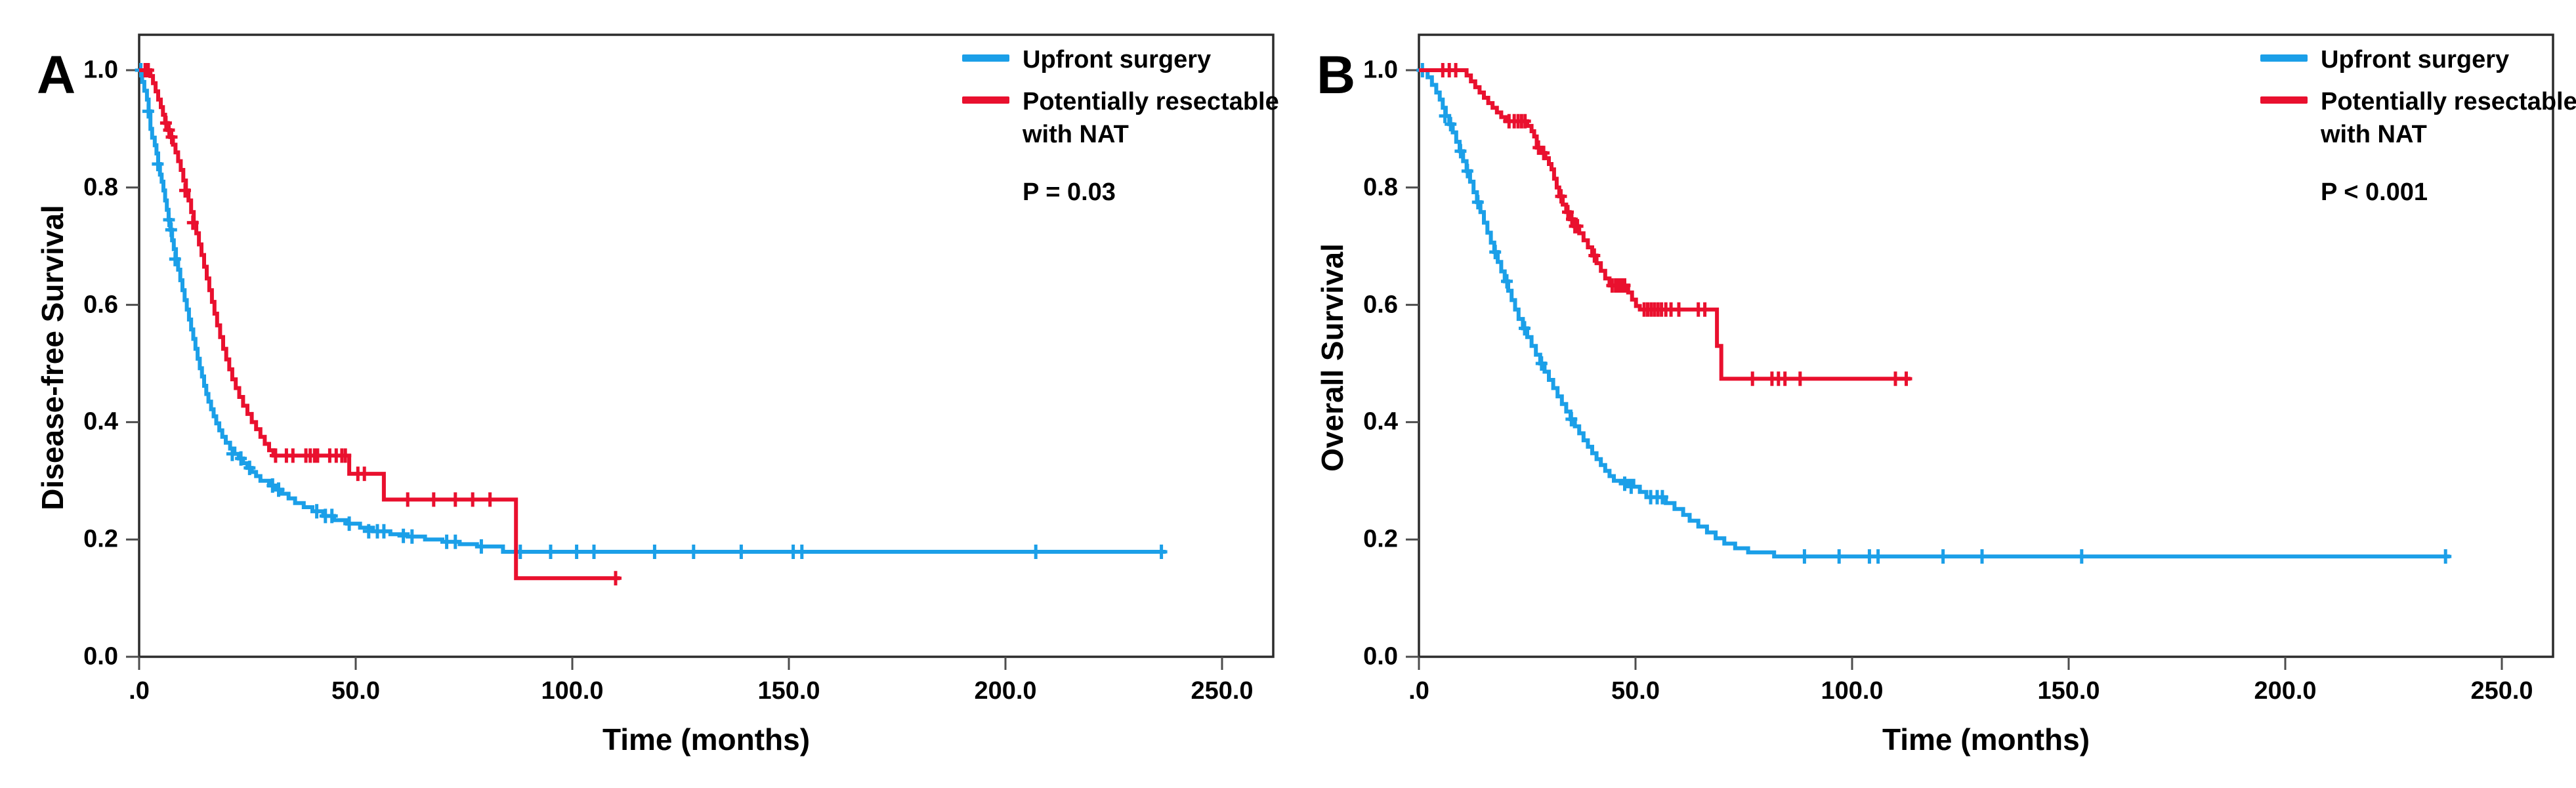  Describe the element at coordinates (1336, 75) in the screenshot. I see `panel-b-letter: B` at that location.